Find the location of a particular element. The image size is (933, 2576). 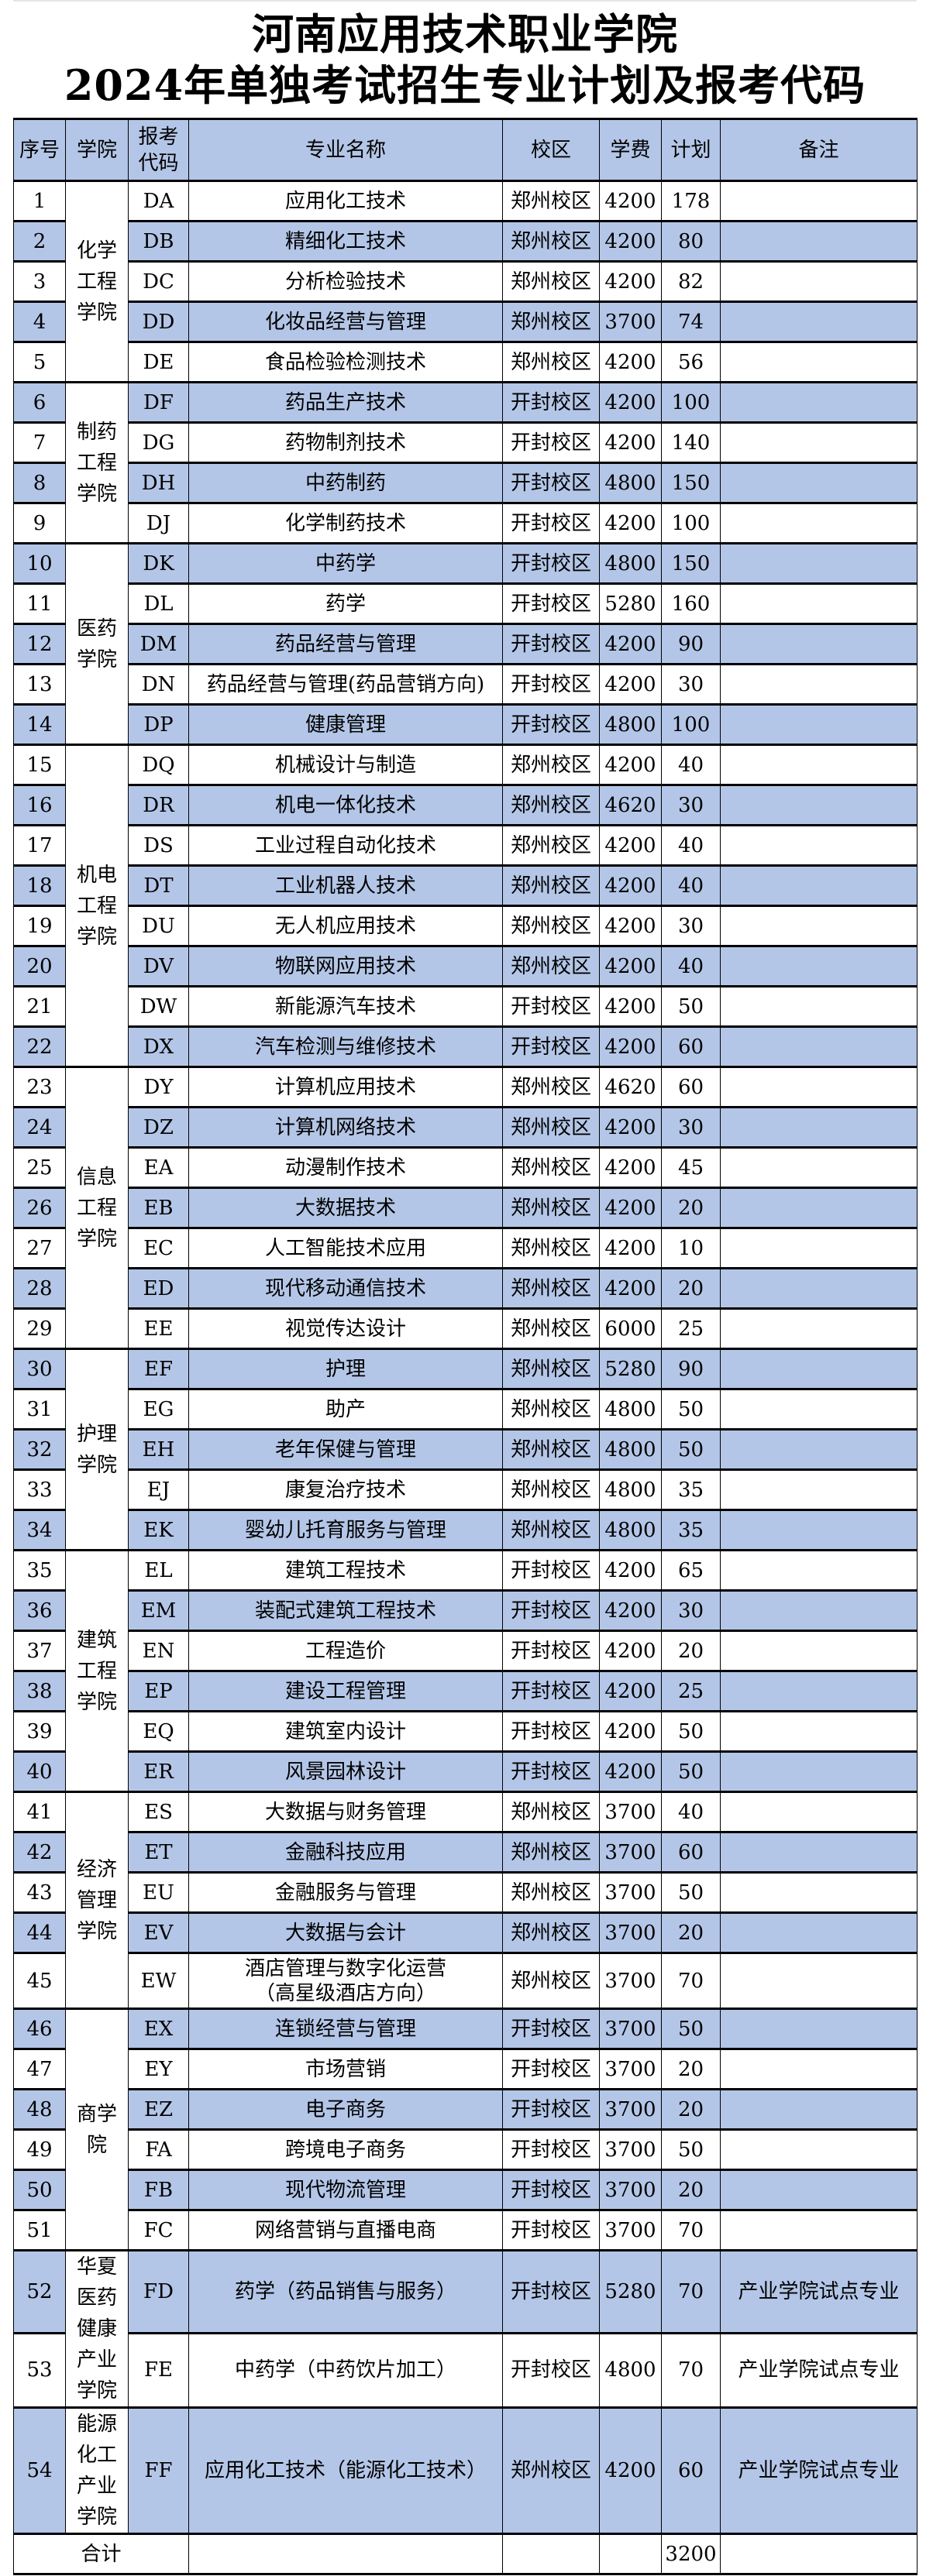

tuition: 5280 is located at coordinates (630, 1368).